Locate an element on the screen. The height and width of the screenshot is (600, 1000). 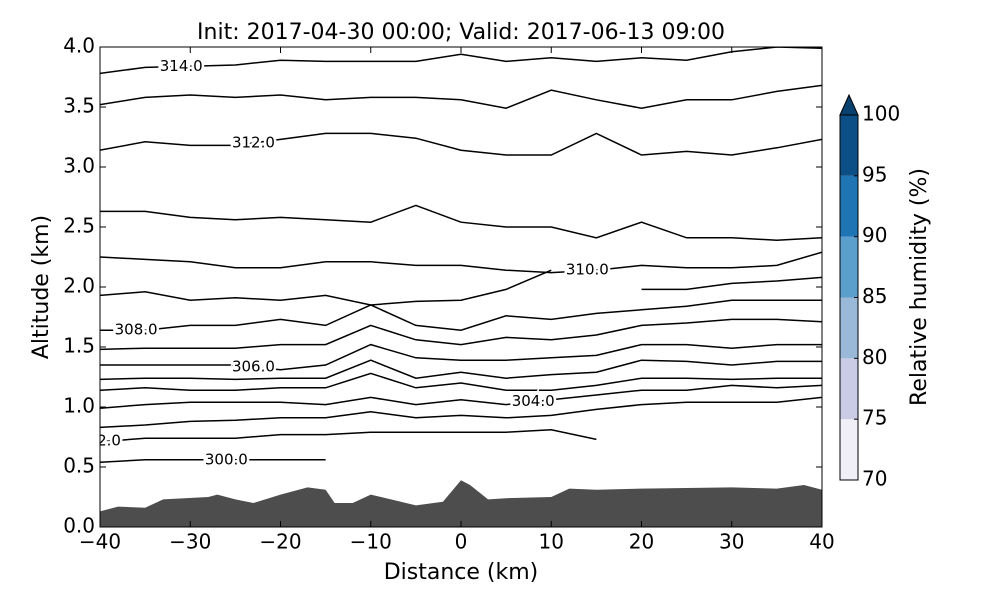
x-tick-label: −10 is located at coordinates (371, 542).